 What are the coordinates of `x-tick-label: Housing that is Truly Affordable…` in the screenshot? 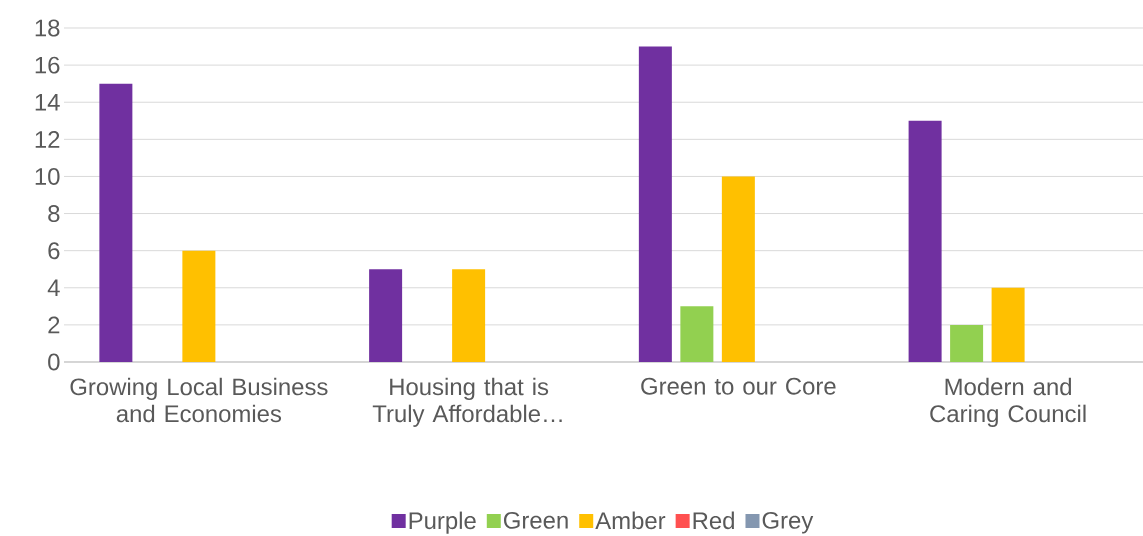 It's located at (467, 402).